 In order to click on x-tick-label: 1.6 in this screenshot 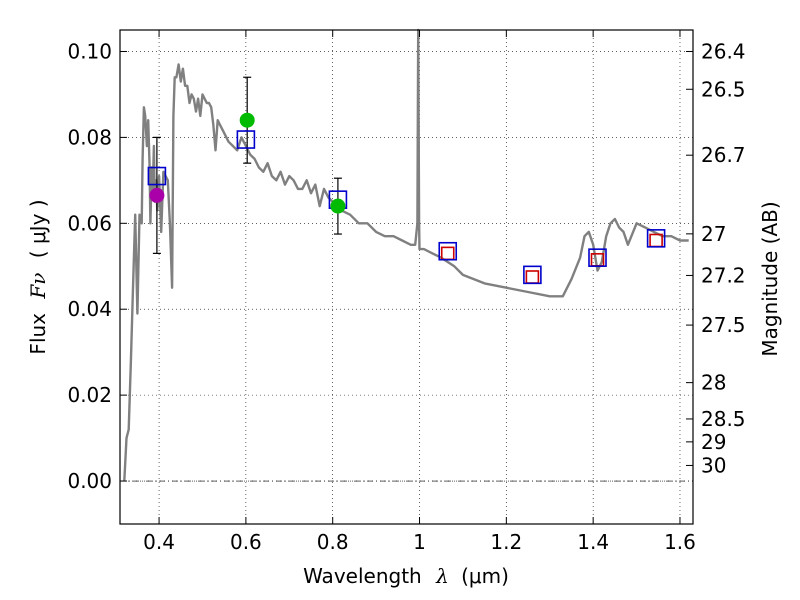, I will do `click(680, 542)`.